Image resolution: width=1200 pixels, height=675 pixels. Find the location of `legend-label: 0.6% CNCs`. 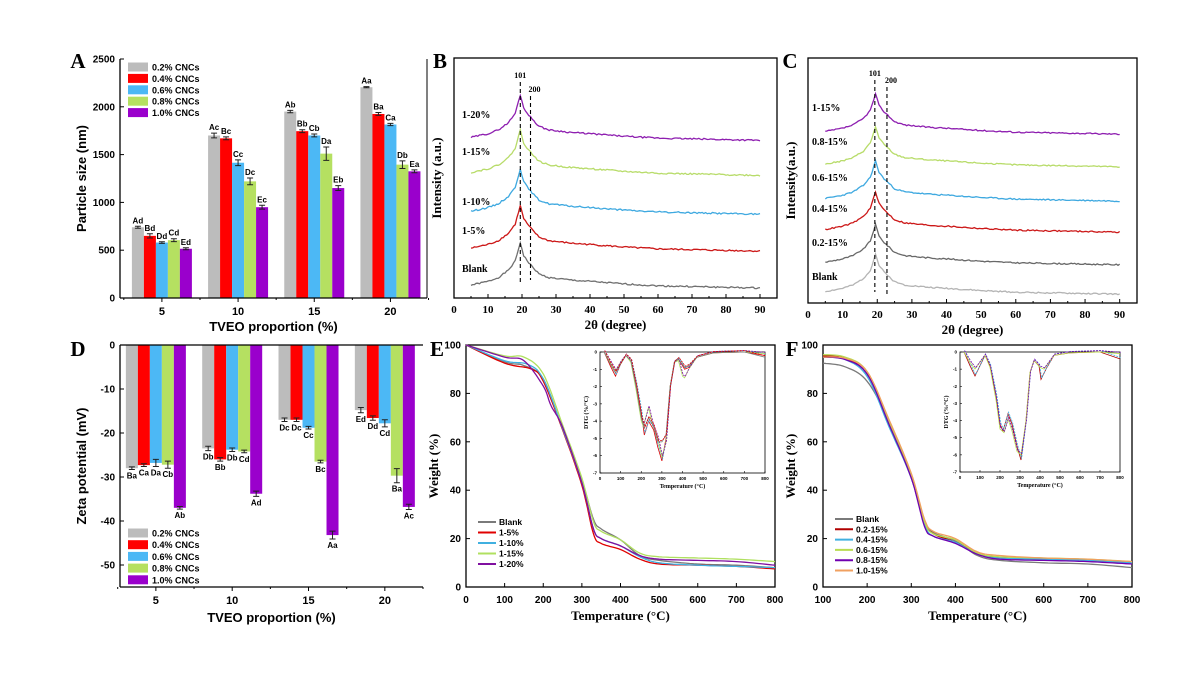

legend-label: 0.6% CNCs is located at coordinates (176, 557).